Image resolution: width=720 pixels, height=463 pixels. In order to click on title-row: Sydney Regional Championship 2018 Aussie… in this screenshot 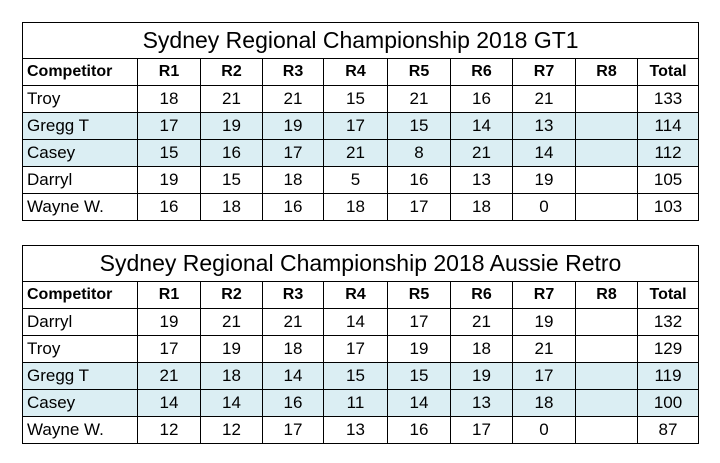, I will do `click(360, 263)`.